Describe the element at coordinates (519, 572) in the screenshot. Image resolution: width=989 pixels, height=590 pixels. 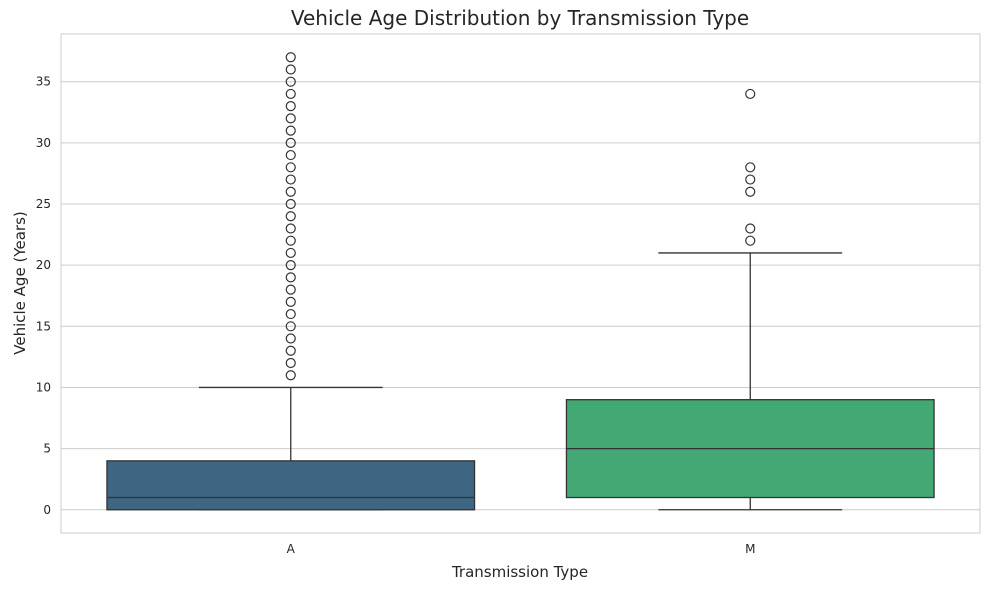
I see `x-axis-label: Transmission Type` at that location.